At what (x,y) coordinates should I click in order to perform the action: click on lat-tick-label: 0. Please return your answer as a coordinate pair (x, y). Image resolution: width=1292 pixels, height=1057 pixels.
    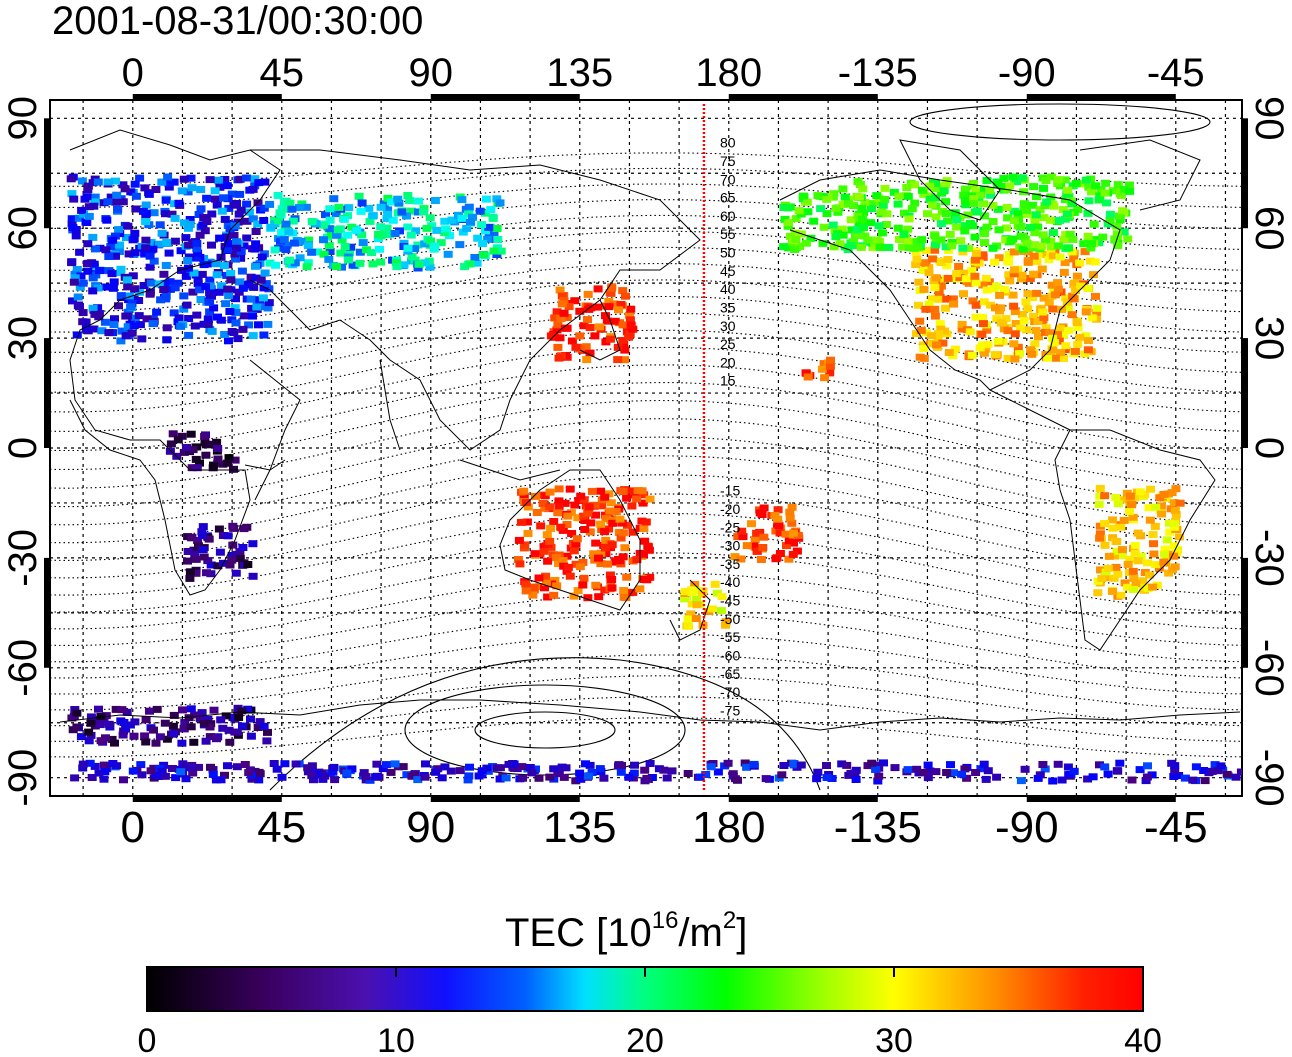
    Looking at the image, I should click on (1269, 448).